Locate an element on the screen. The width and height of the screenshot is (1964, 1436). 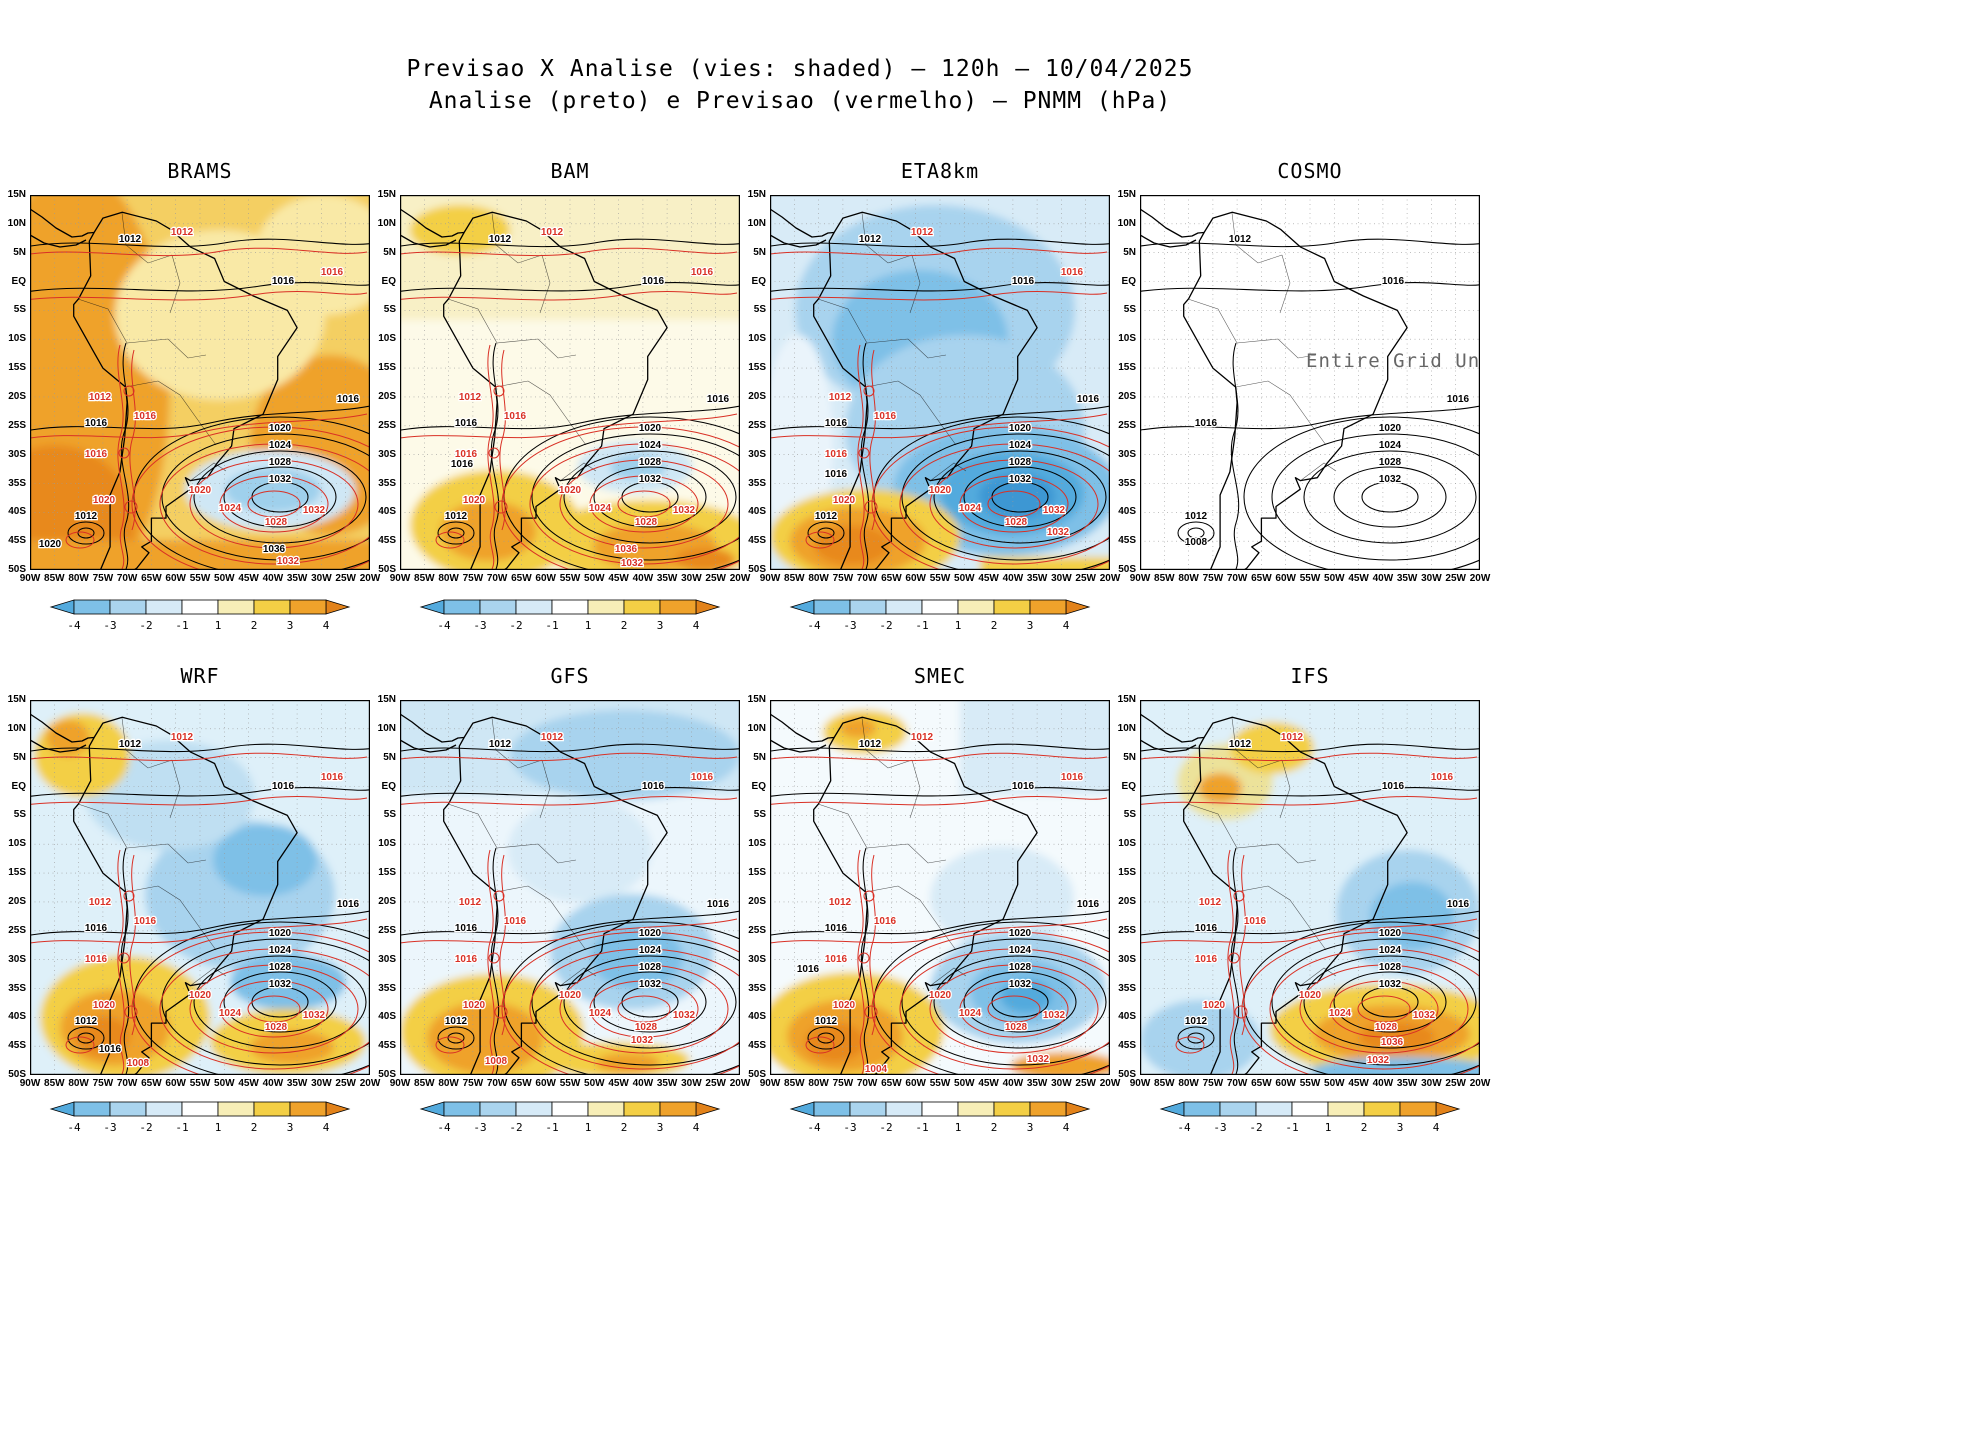
lat-tick-label: 35S is located at coordinates (757, 483).